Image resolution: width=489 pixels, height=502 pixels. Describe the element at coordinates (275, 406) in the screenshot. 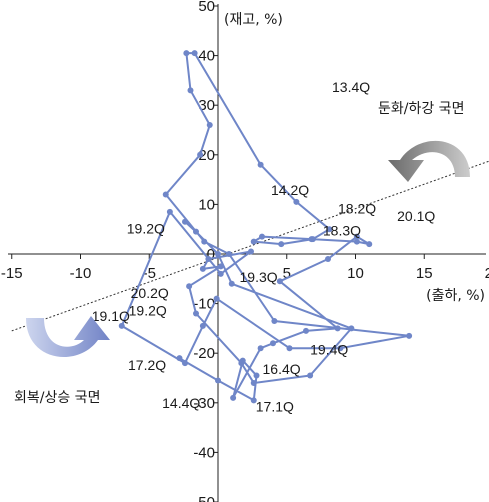

I see `quarter-label: 17.1Q` at that location.